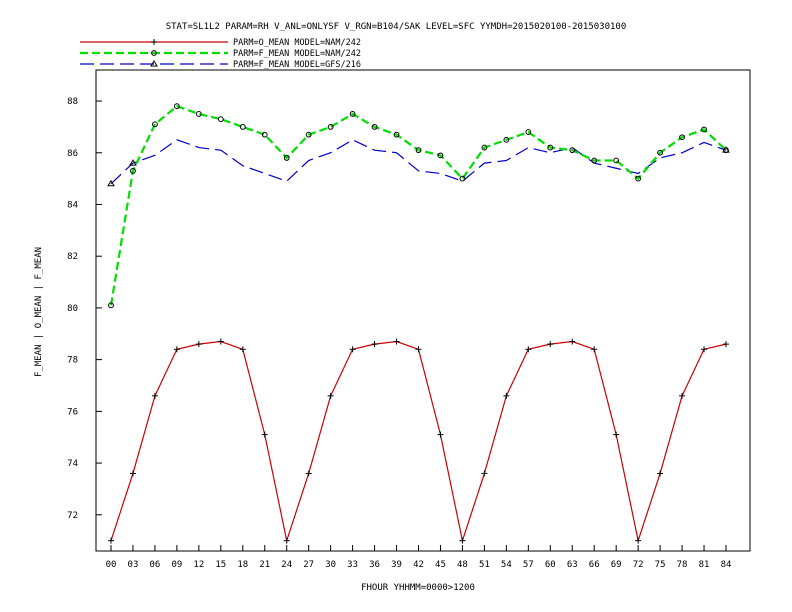 This screenshot has width=792, height=612. What do you see at coordinates (330, 565) in the screenshot?
I see `x-tick-label: 30` at bounding box center [330, 565].